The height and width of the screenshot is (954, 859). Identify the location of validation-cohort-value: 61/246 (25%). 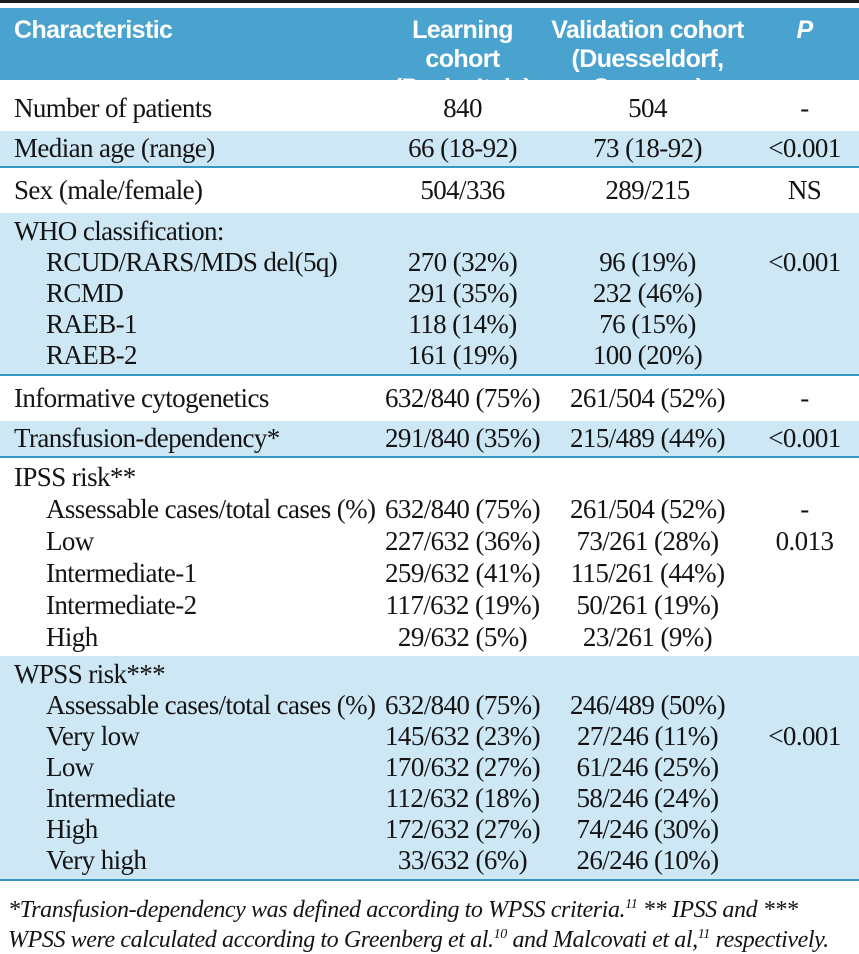
(647, 767).